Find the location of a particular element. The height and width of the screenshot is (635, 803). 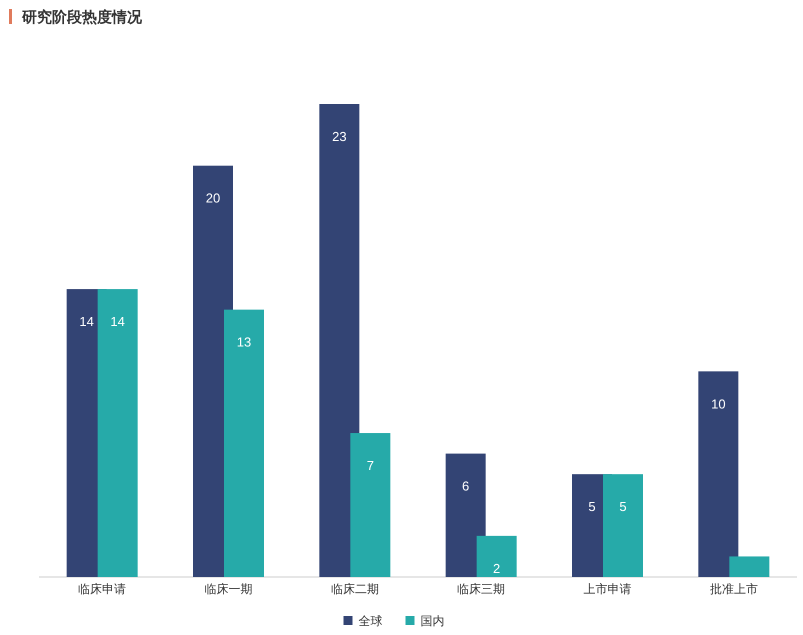

legend-label: 国内 is located at coordinates (432, 621).